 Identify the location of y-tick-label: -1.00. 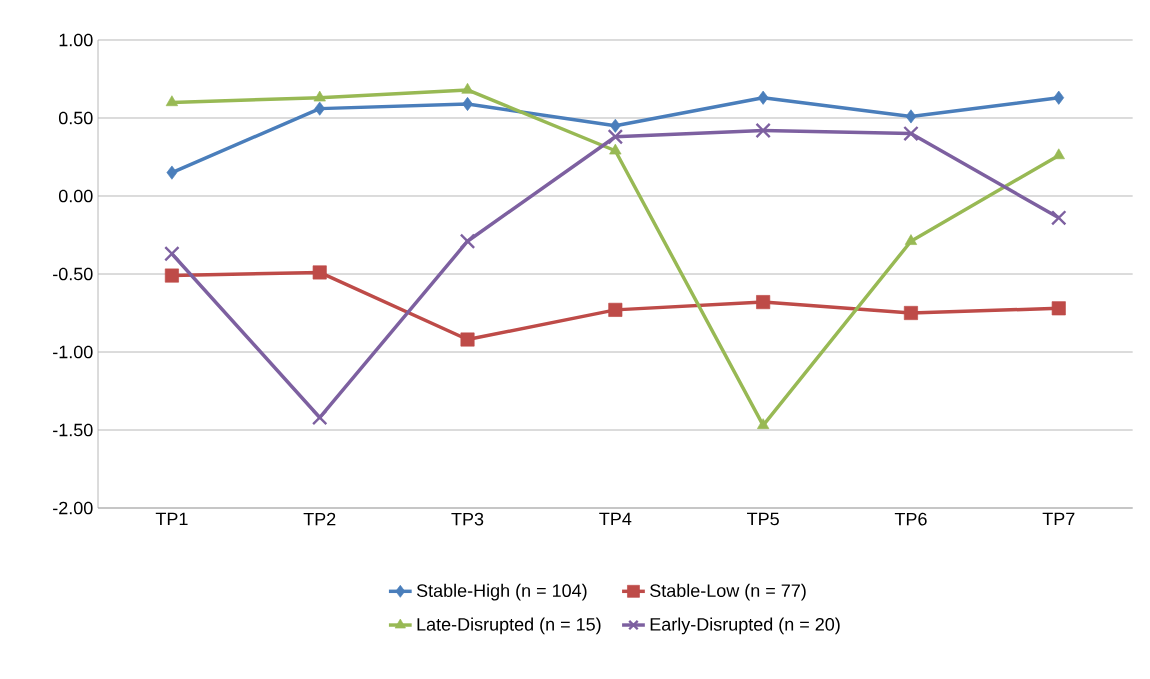
(73, 352).